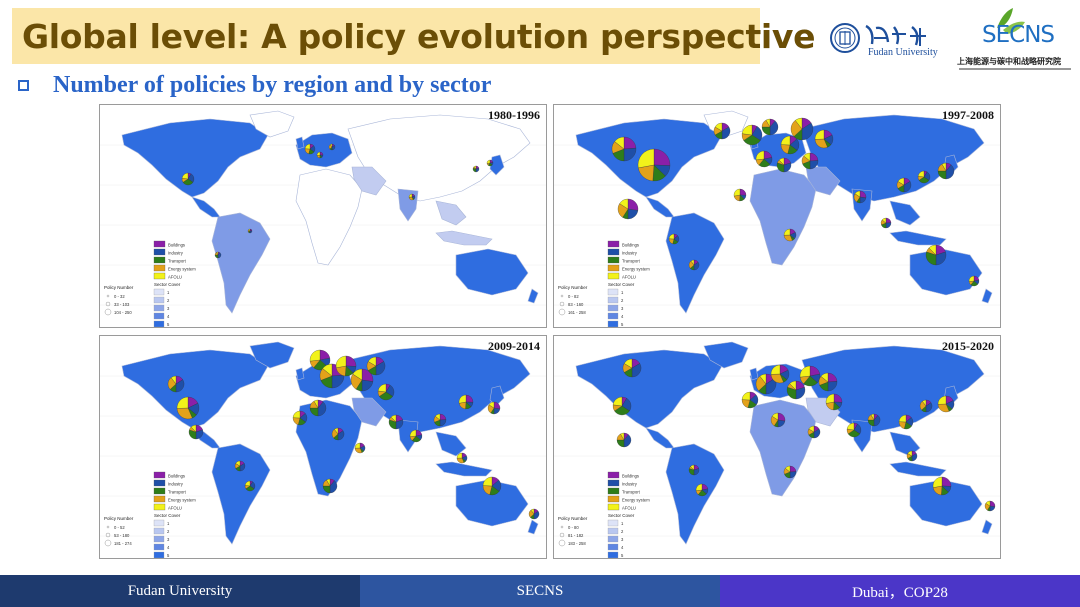 This screenshot has width=1080, height=607. I want to click on legend-policy-range: 0 - 80, so click(573, 527).